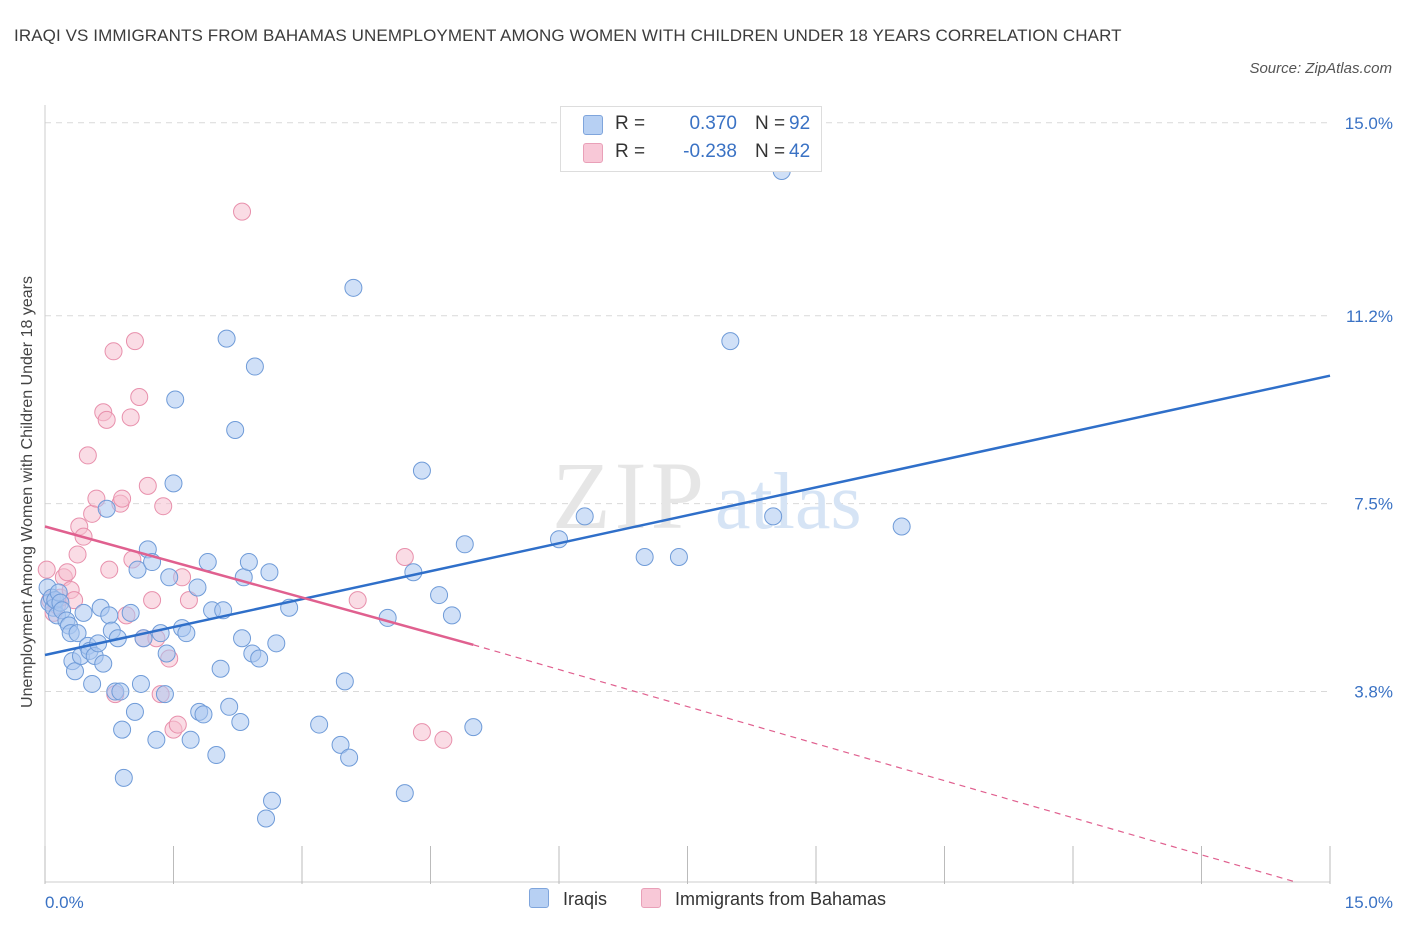  What do you see at coordinates (1373, 692) in the screenshot?
I see `y-tick-label: 3.8%` at bounding box center [1373, 692].